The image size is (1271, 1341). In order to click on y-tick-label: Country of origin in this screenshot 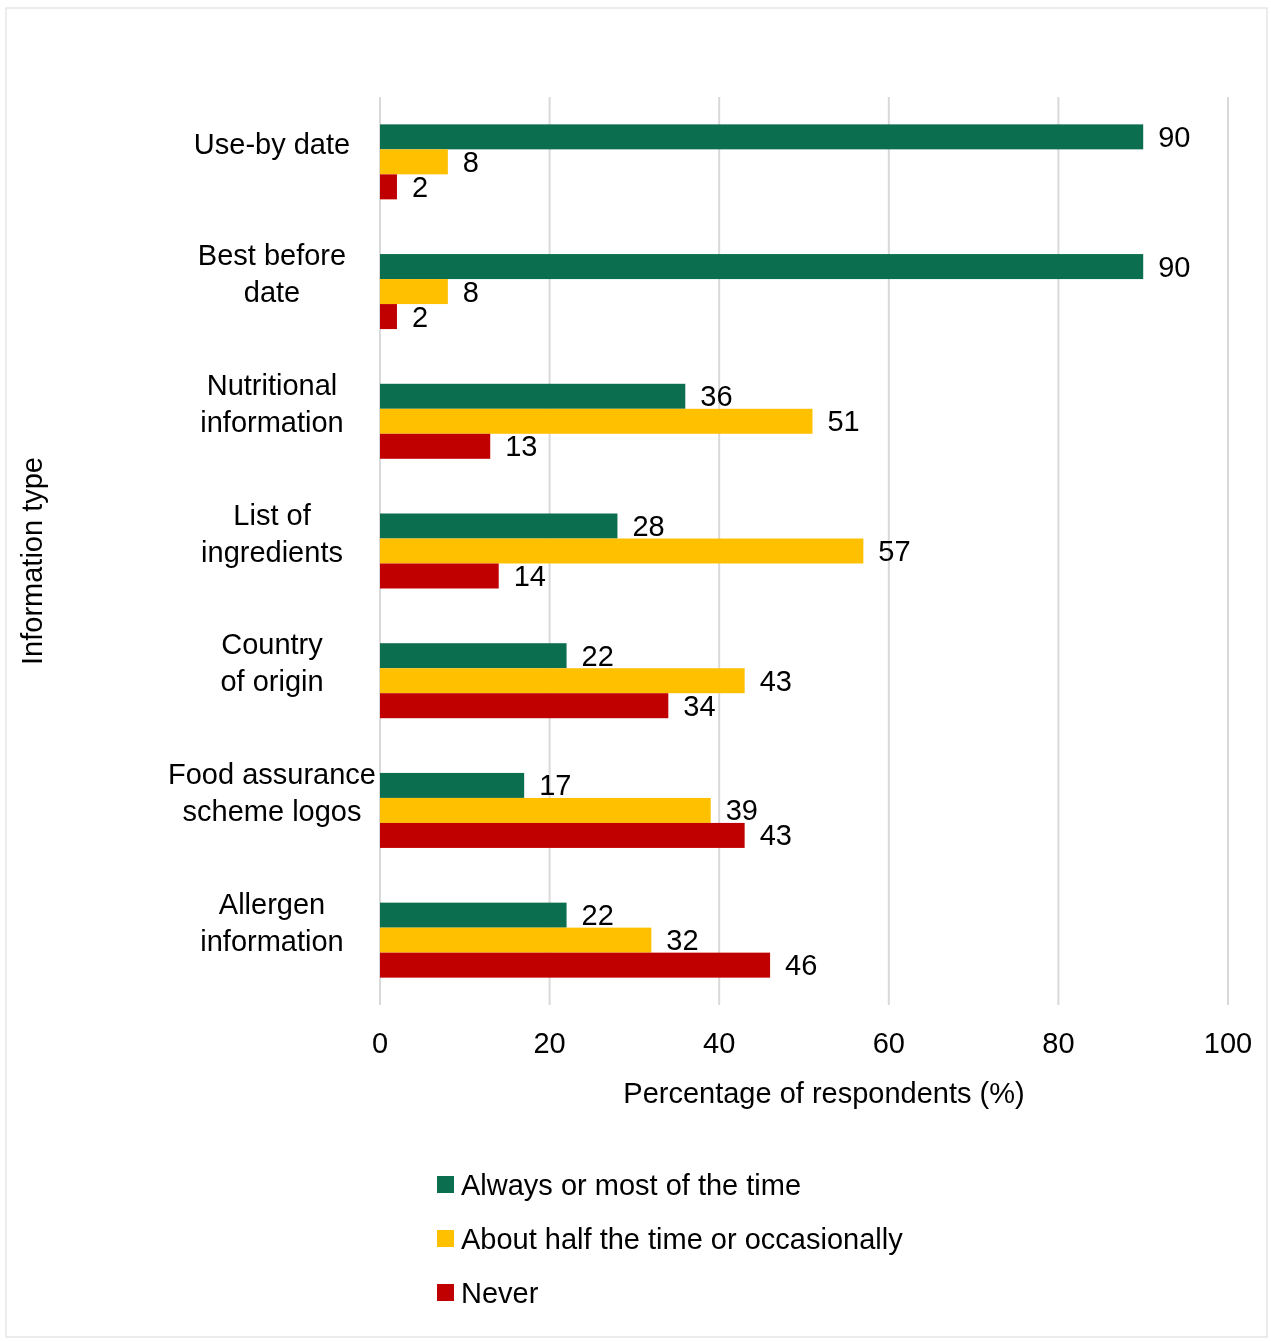, I will do `click(272, 663)`.